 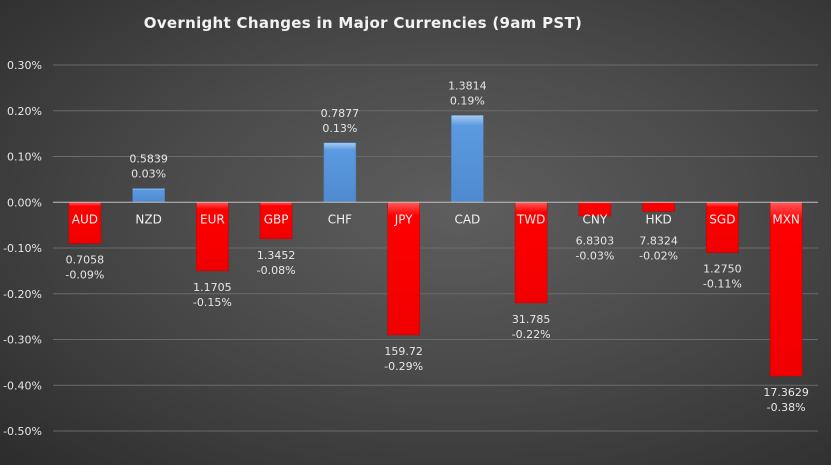 I want to click on bar-hkd, so click(x=658, y=207).